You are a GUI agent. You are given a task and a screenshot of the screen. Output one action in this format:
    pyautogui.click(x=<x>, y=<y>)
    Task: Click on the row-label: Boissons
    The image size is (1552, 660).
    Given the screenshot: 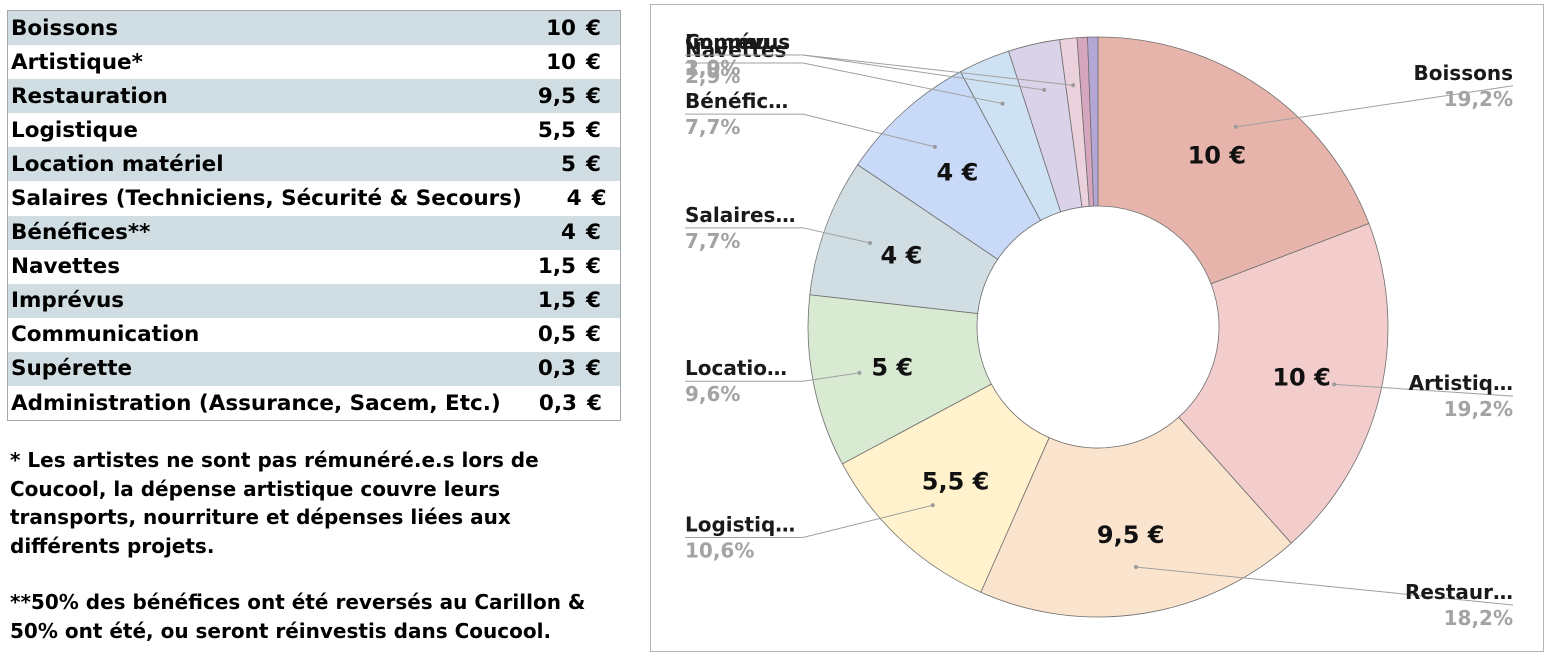 What is the action you would take?
    pyautogui.click(x=64, y=28)
    